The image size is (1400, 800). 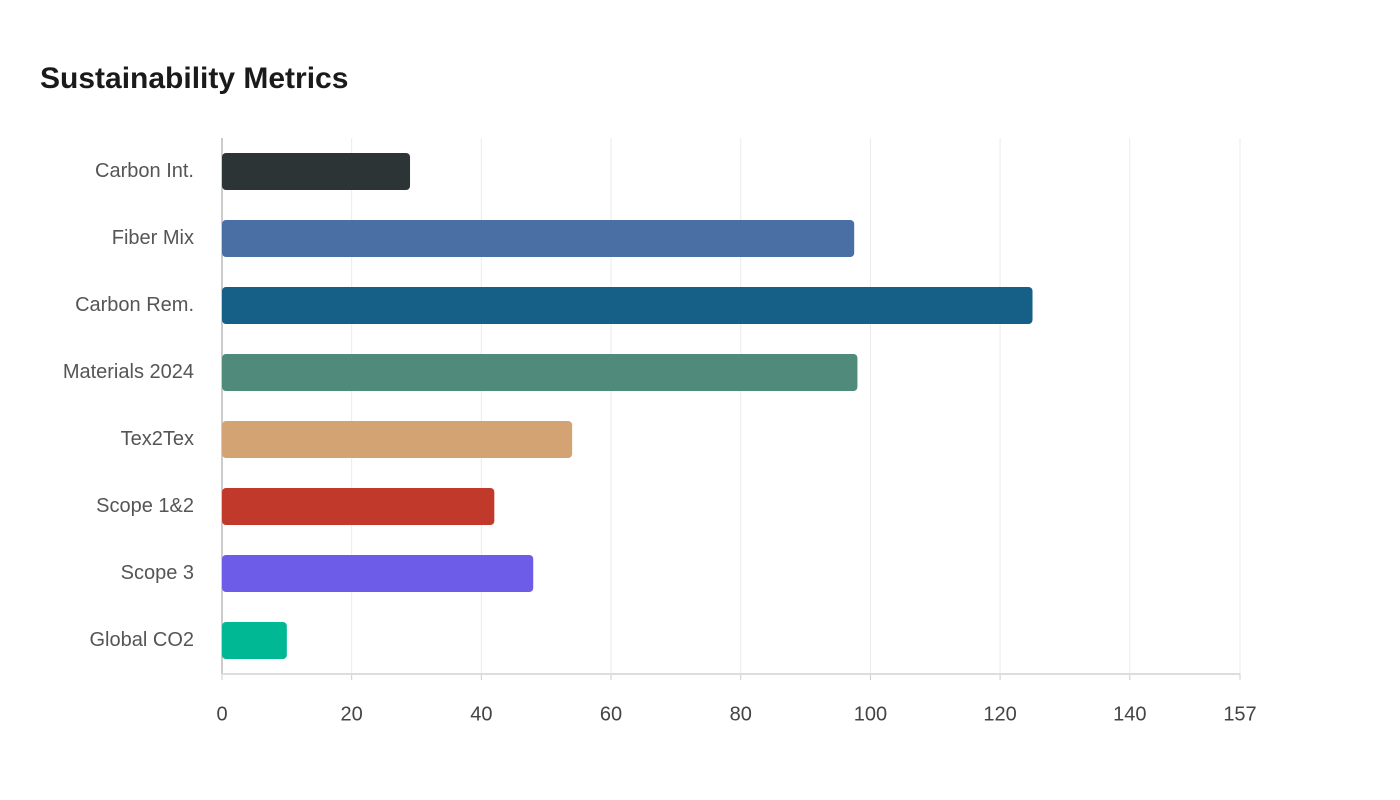 I want to click on y-tick-label: Tex2Tex, so click(x=157, y=439).